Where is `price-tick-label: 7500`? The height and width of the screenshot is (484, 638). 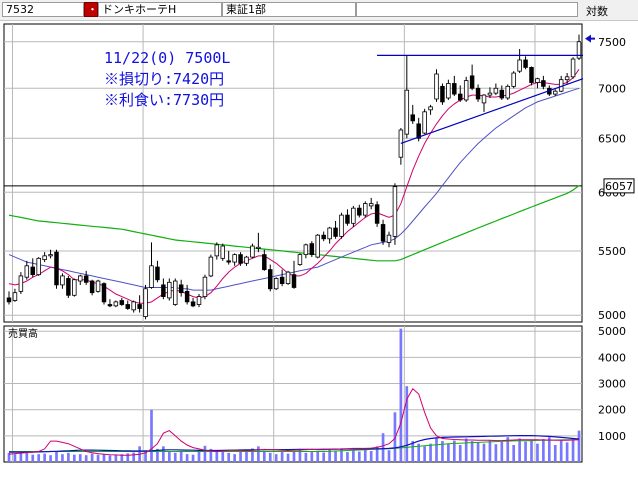
price-tick-label: 7500 is located at coordinates (612, 42).